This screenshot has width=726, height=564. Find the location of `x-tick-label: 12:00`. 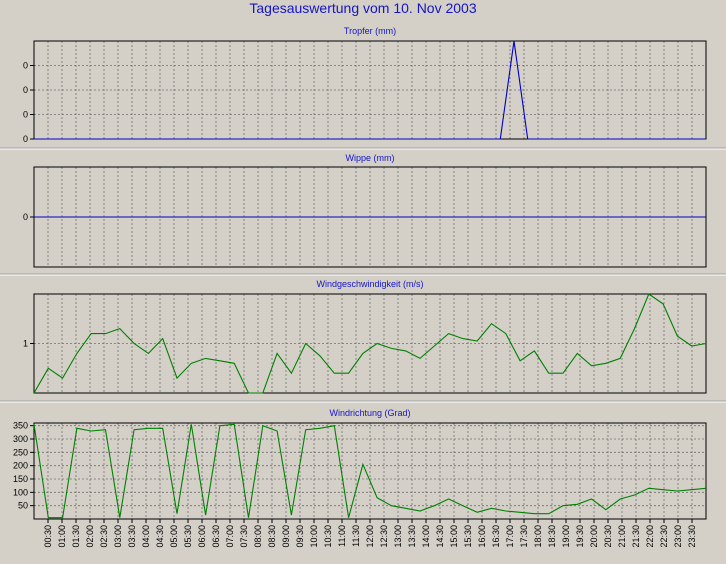

x-tick-label: 12:00 is located at coordinates (370, 536).